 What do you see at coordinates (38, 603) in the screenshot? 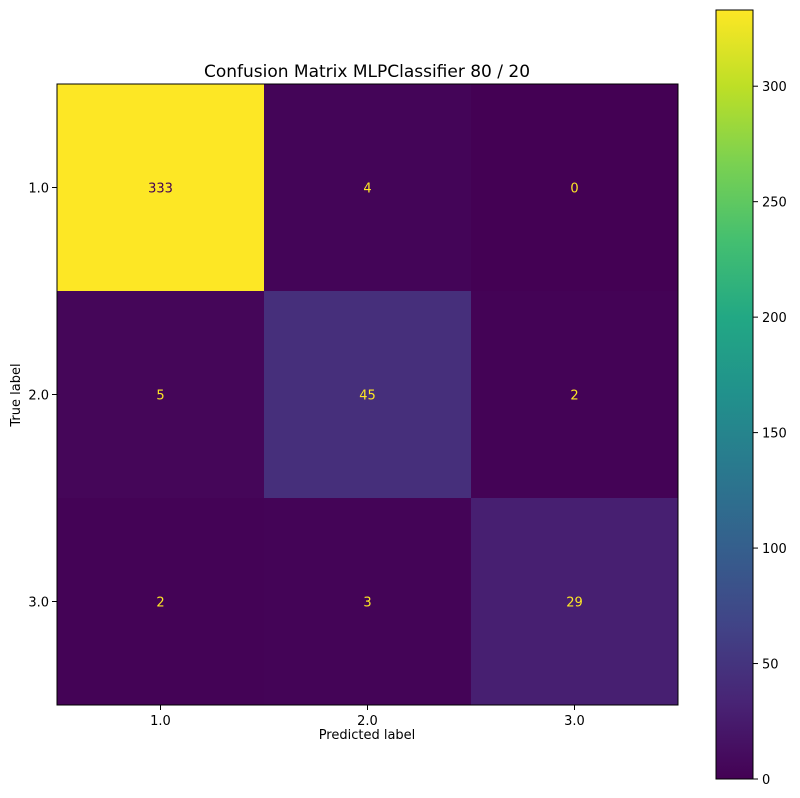
I see `y-tick-label: 3.0` at bounding box center [38, 603].